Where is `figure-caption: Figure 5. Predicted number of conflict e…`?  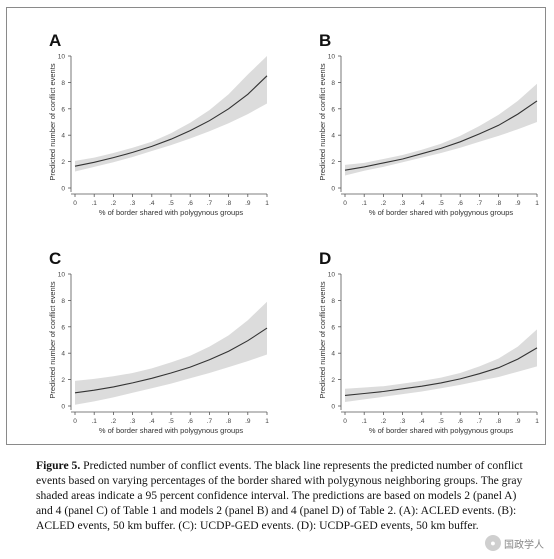
figure-caption: Figure 5. Predicted number of conflict e… is located at coordinates (286, 495).